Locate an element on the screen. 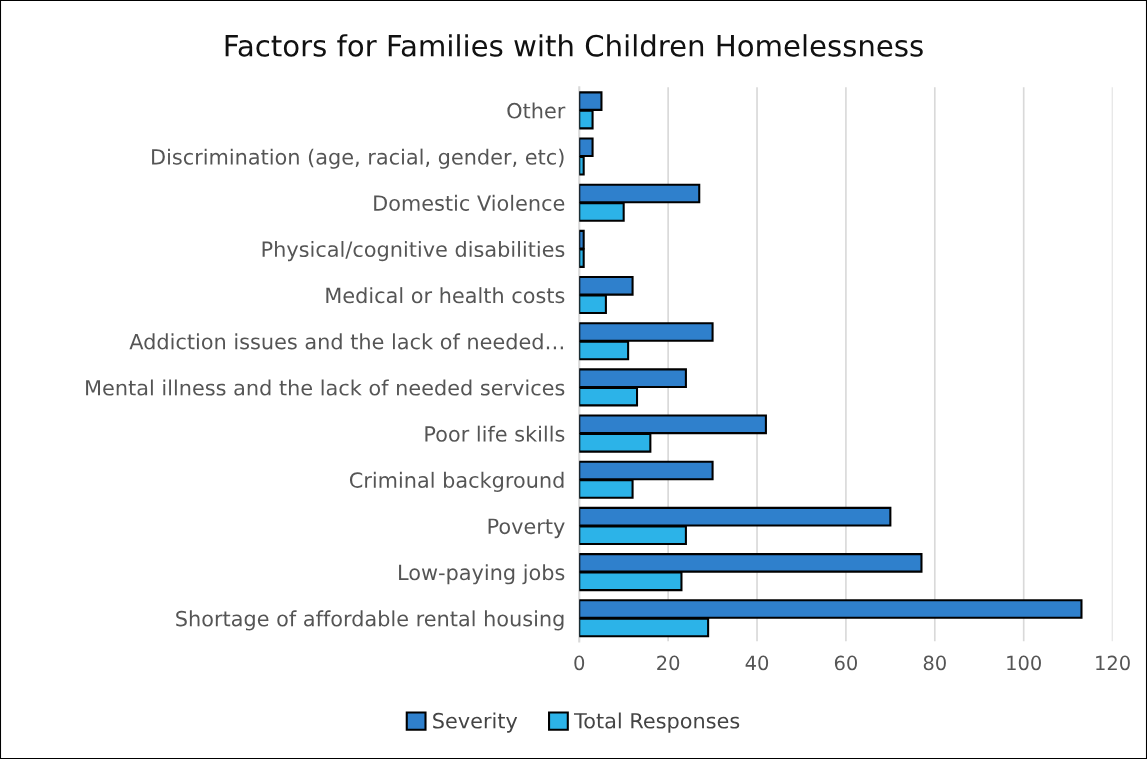 This screenshot has width=1147, height=759. y-tick-label: Low-paying jobs is located at coordinates (482, 574).